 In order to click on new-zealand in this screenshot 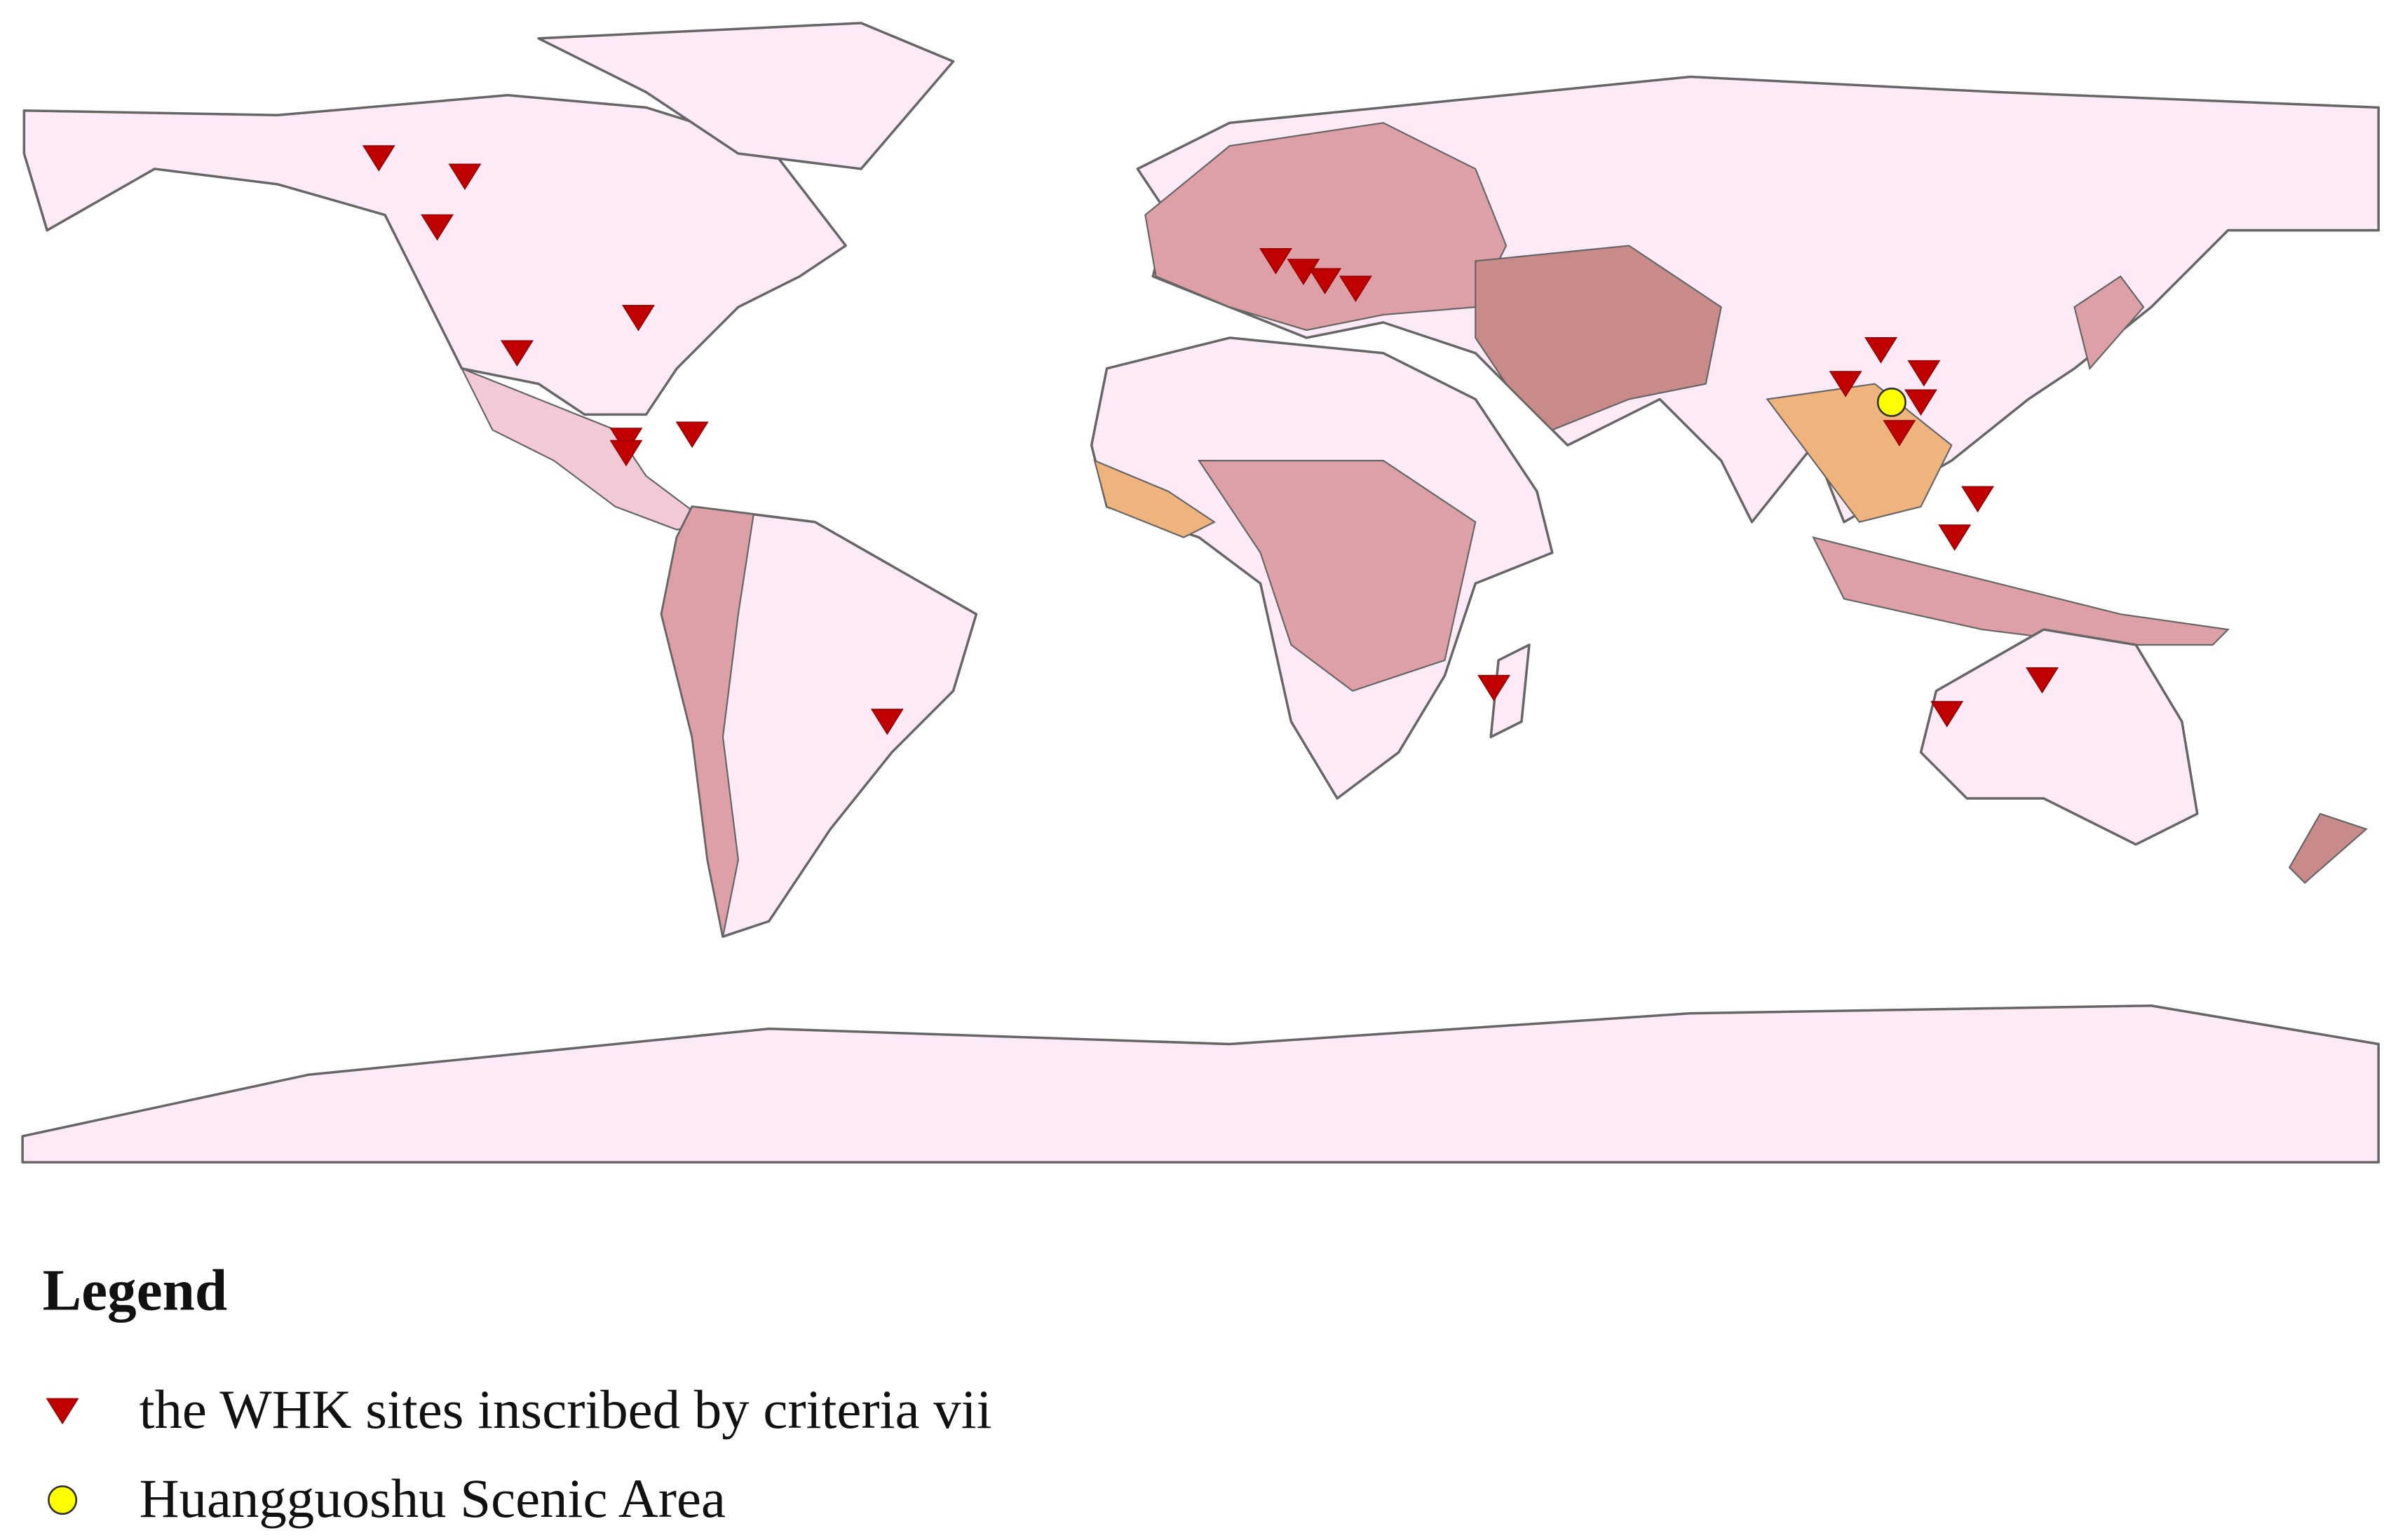, I will do `click(2328, 848)`.